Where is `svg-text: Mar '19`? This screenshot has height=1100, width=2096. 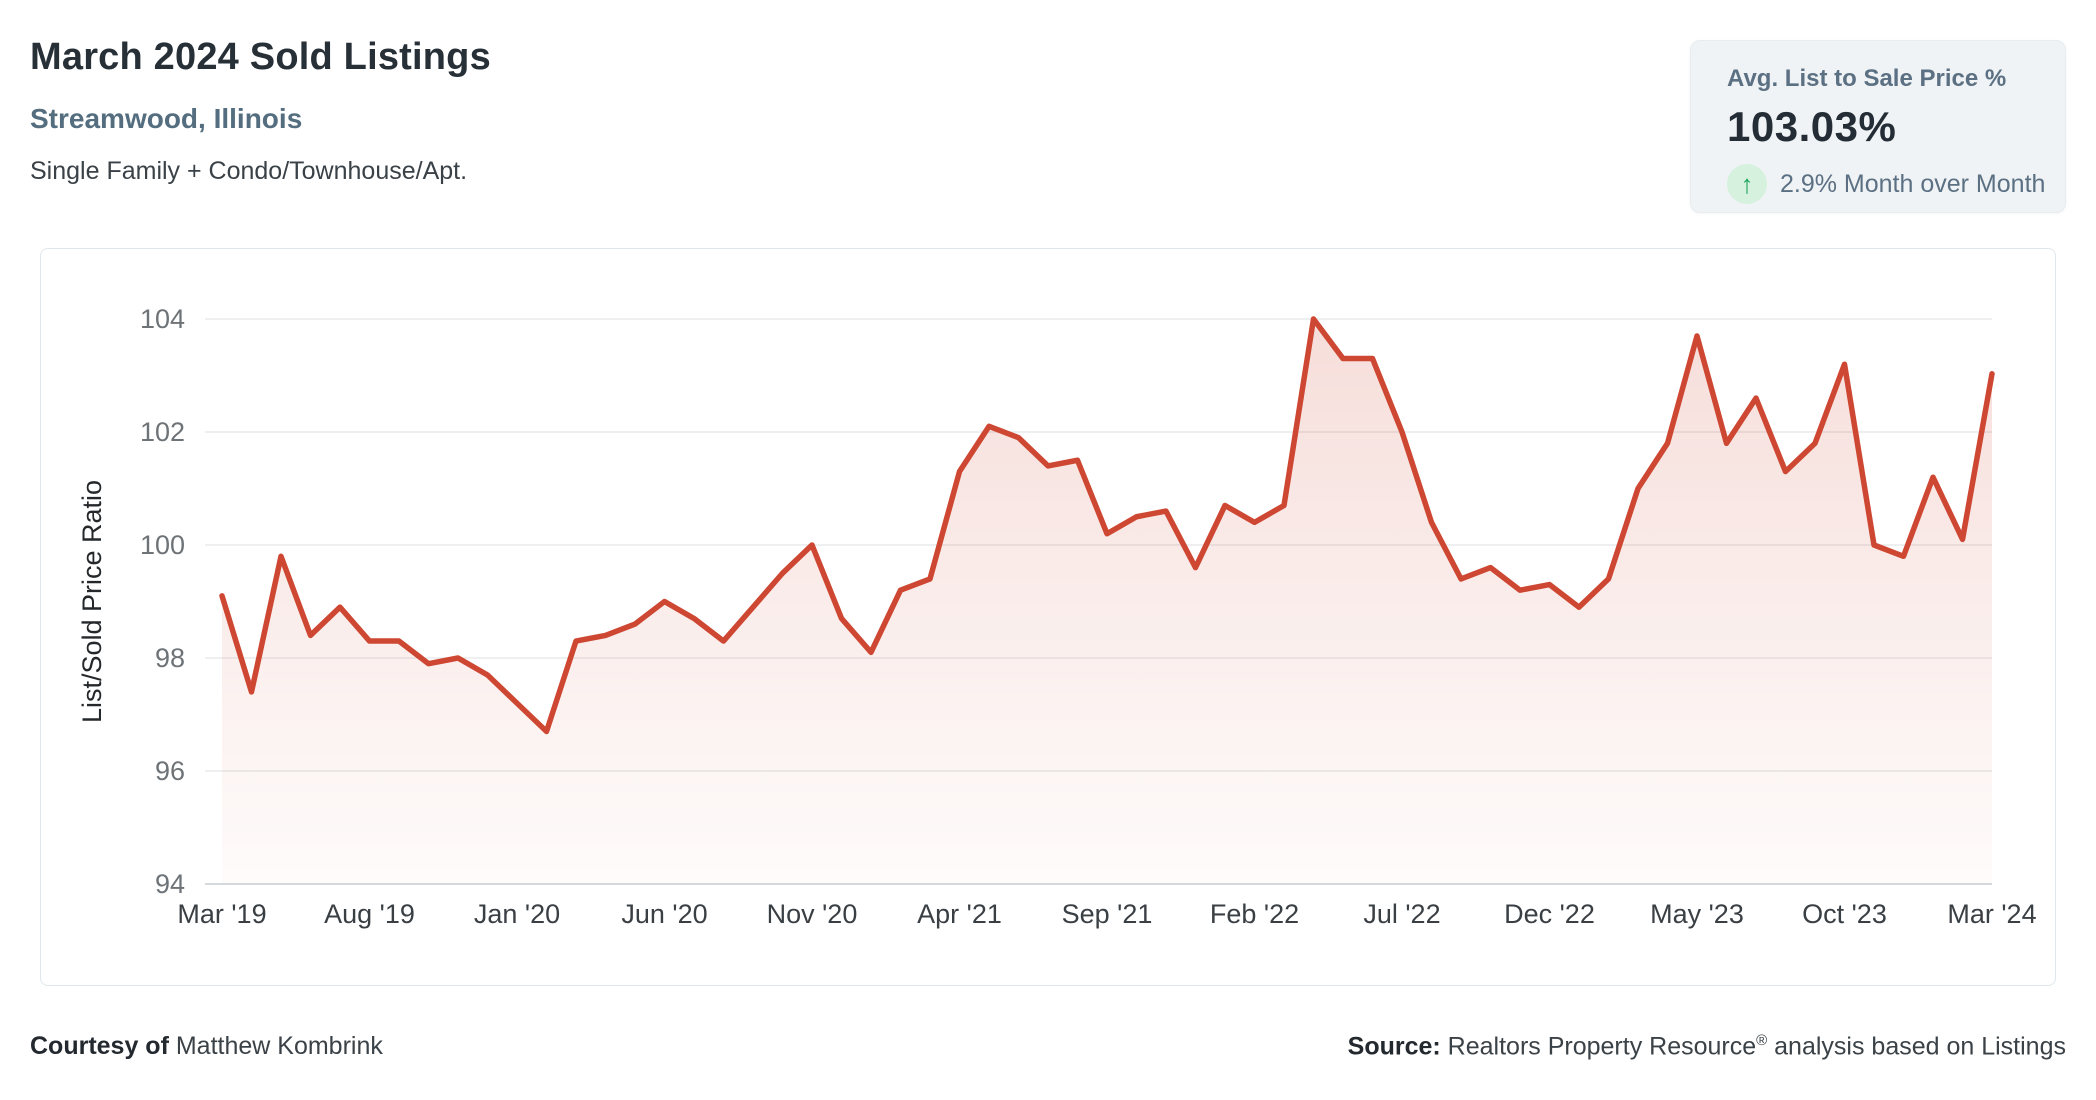
svg-text: Mar '19 is located at coordinates (221, 914).